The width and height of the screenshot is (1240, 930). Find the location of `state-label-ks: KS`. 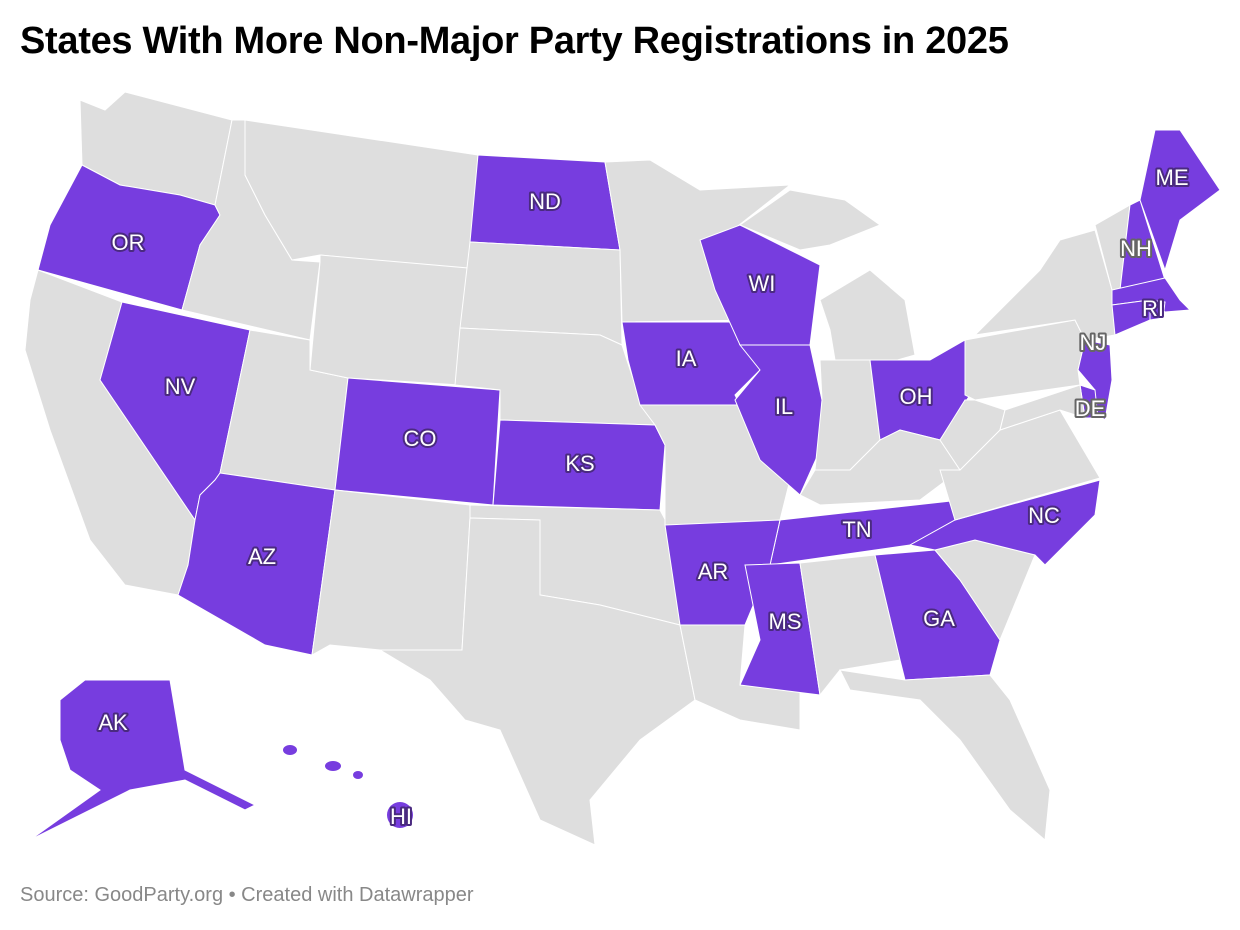

state-label-ks: KS is located at coordinates (579, 463).